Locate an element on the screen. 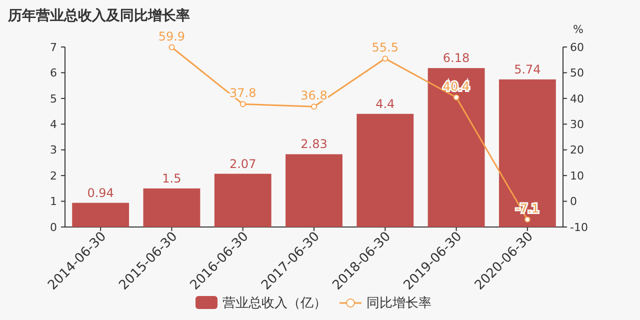  data-label: 55.5 is located at coordinates (385, 47).